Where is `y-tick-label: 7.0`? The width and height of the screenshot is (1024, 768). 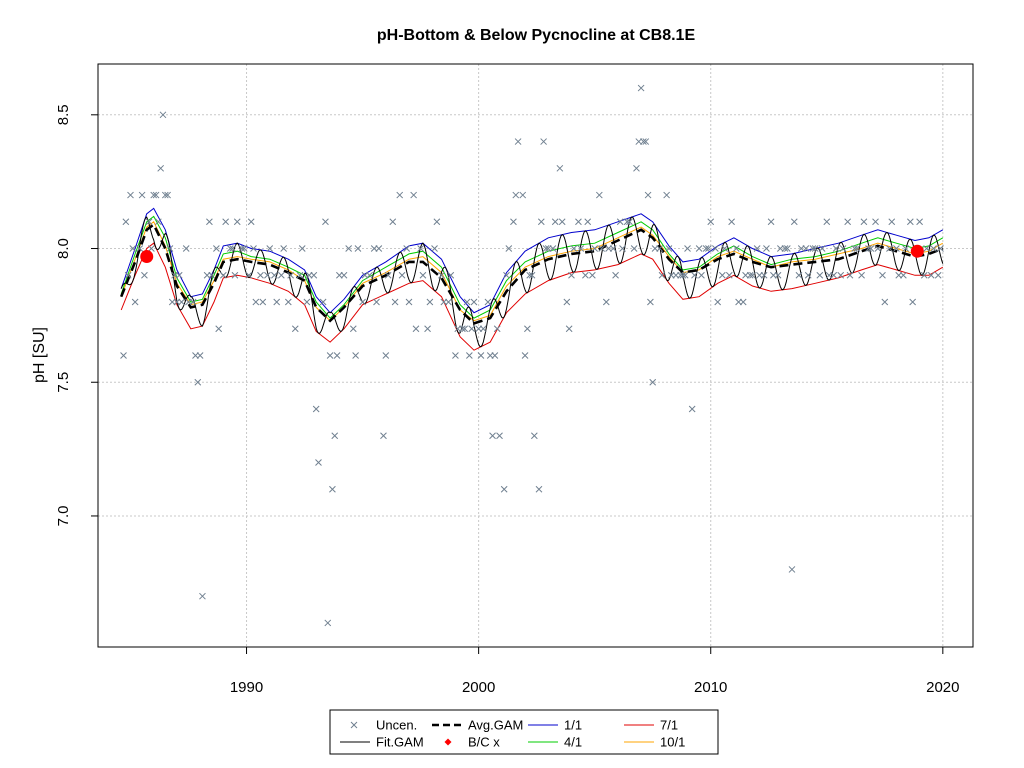
y-tick-label: 7.0 is located at coordinates (63, 516).